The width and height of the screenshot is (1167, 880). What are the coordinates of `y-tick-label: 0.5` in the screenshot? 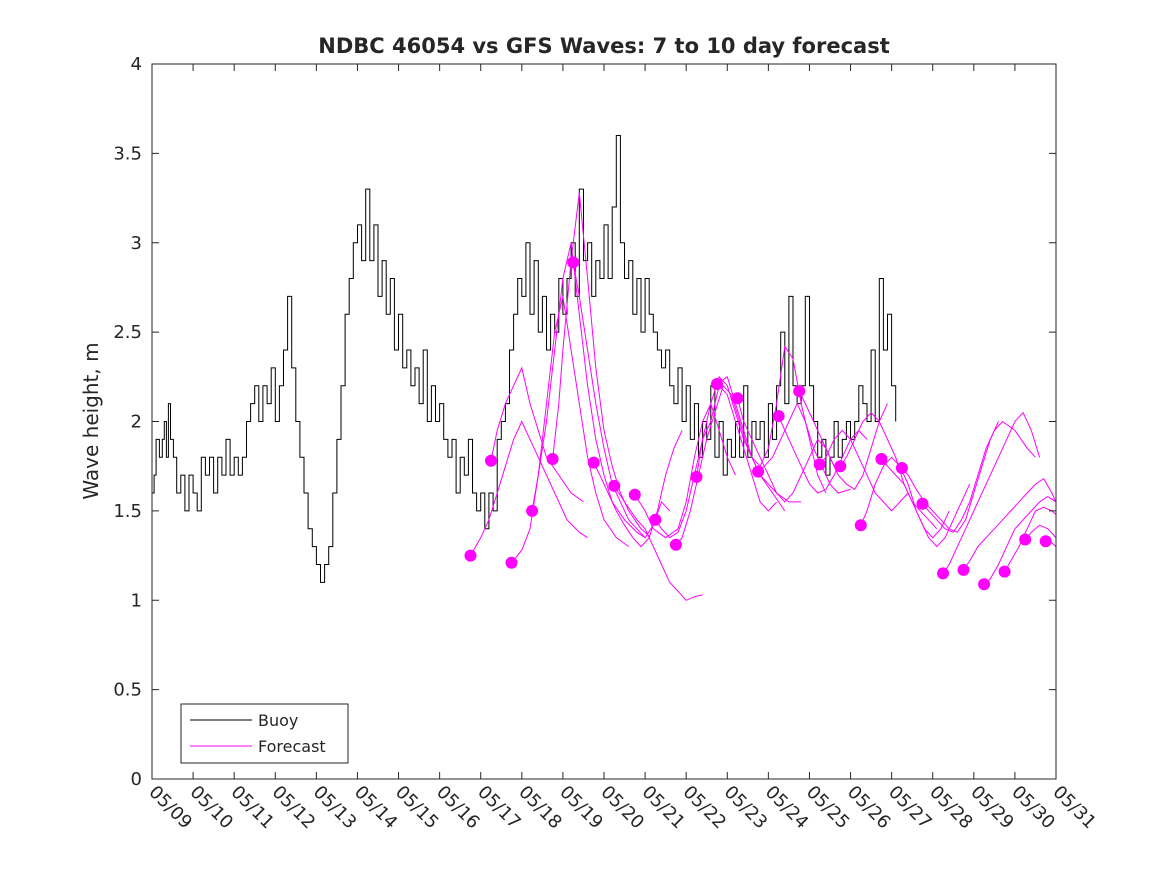 It's located at (127, 690).